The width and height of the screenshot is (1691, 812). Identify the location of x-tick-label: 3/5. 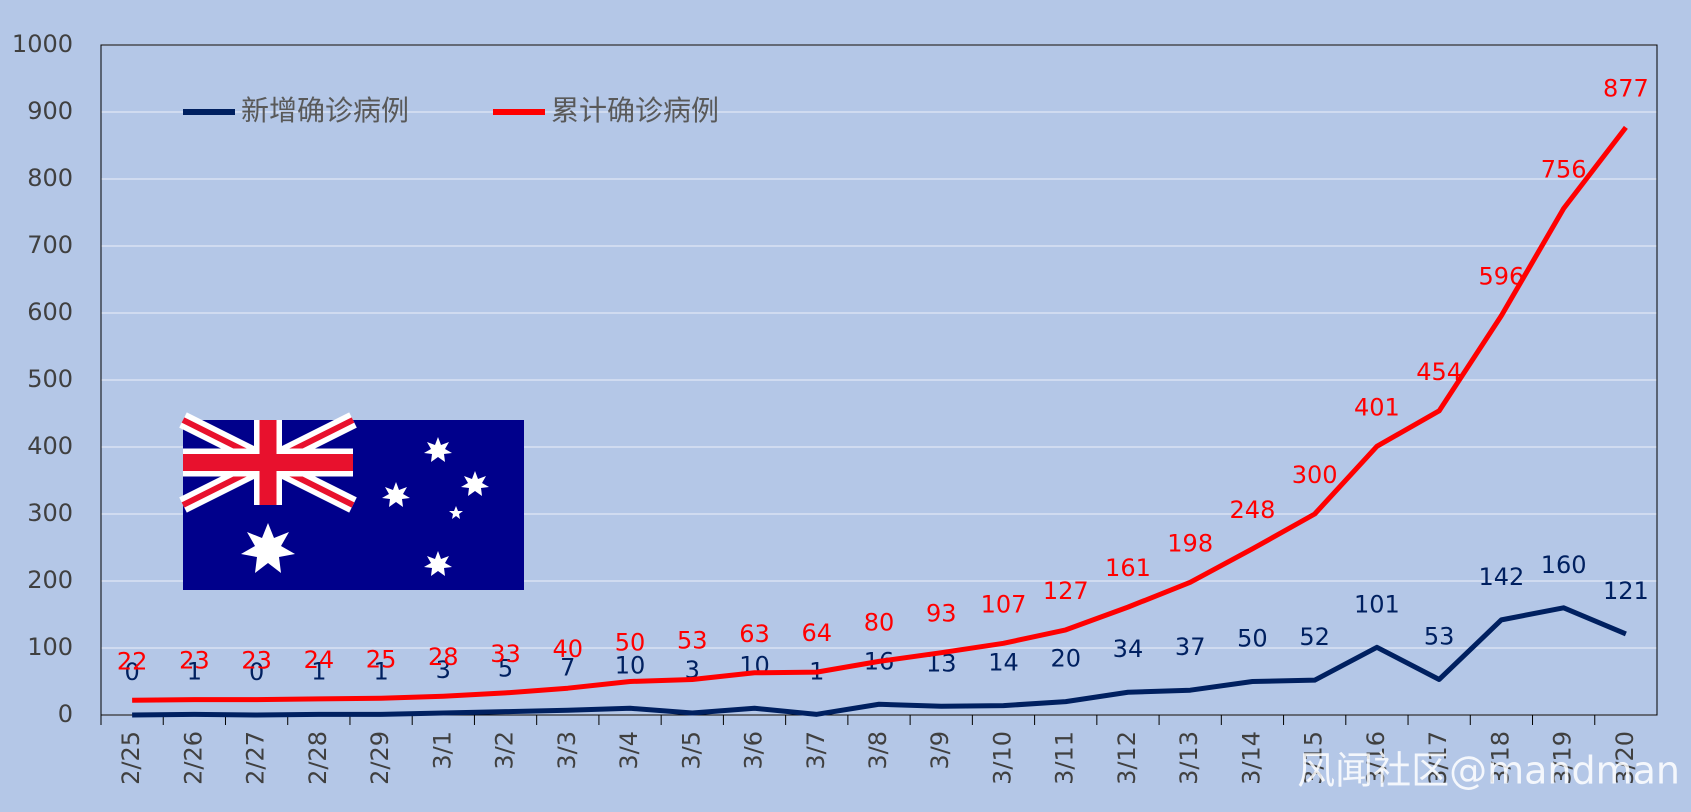
(691, 750).